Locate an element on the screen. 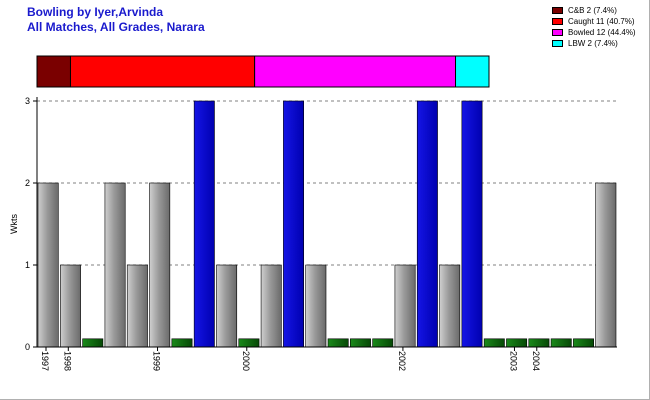  legend-label: Bowled 12 (44.4%) is located at coordinates (602, 32).